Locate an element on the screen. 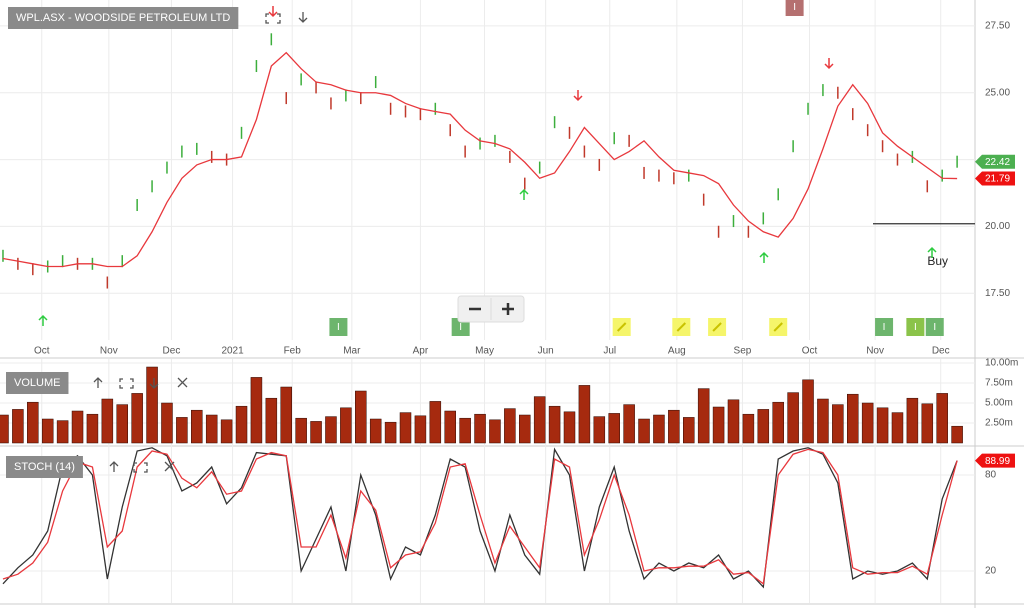 This screenshot has height=608, width=1024. value-tag-label: 88.99 is located at coordinates (997, 461).